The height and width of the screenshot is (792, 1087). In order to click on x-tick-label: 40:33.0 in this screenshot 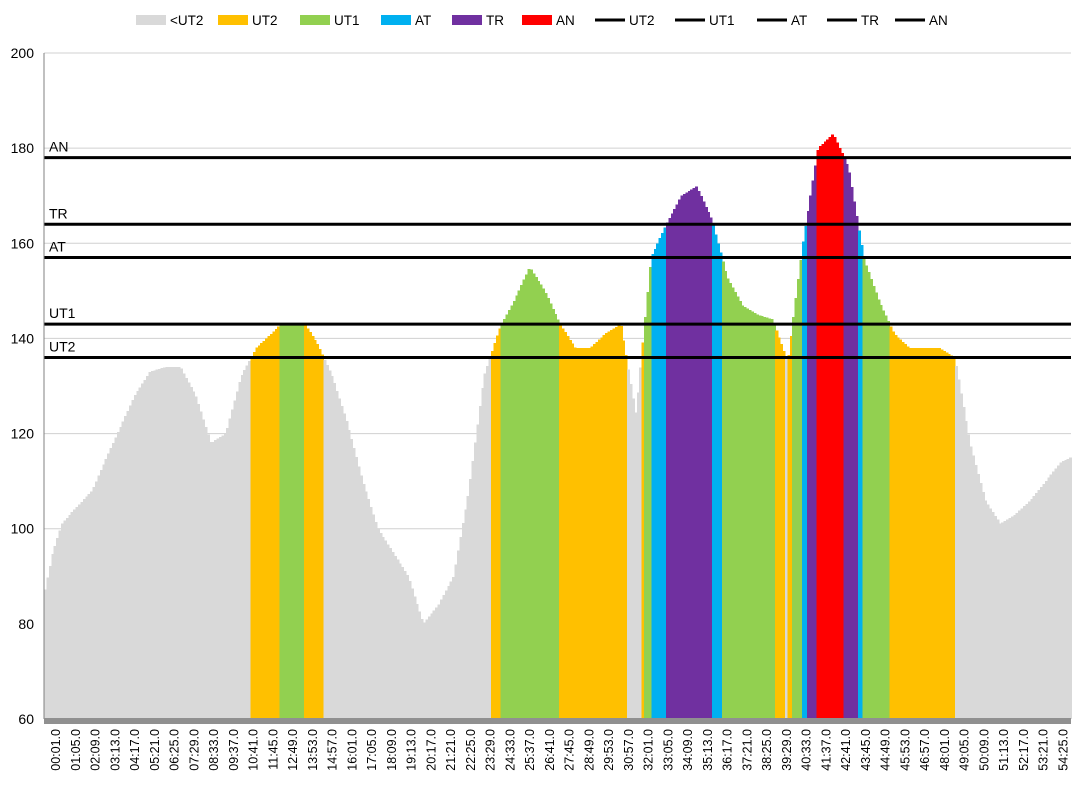, I will do `click(807, 750)`.